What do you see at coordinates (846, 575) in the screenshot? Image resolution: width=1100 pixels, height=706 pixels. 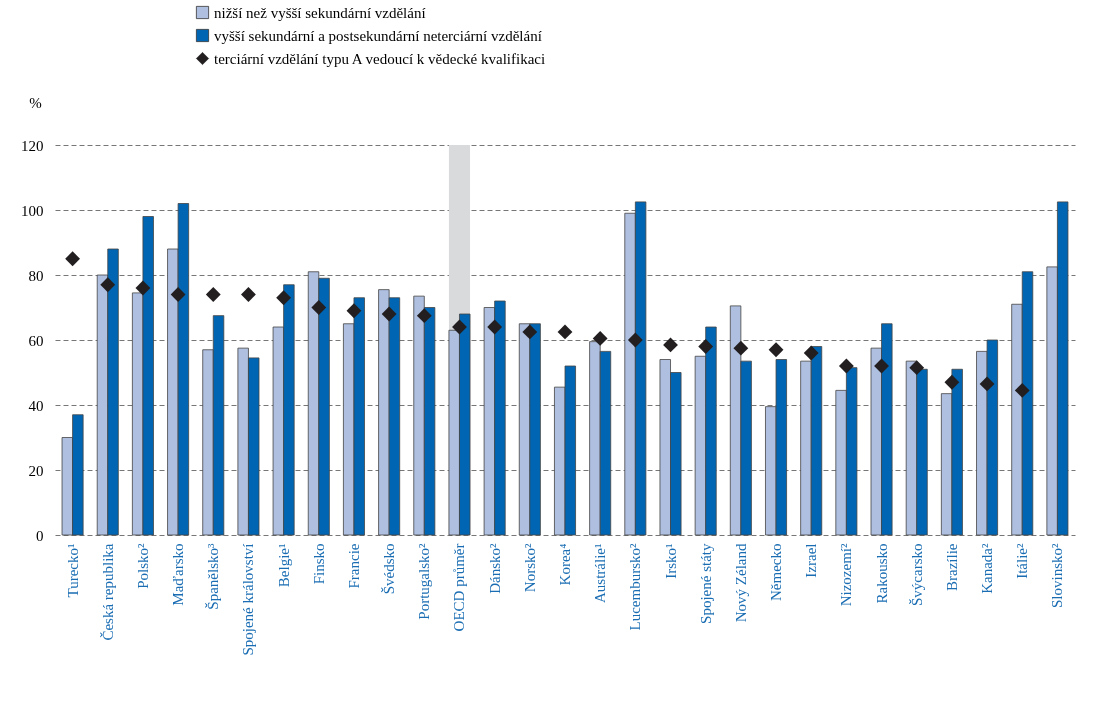 I see `x-tick-label: Nizozemí²` at bounding box center [846, 575].